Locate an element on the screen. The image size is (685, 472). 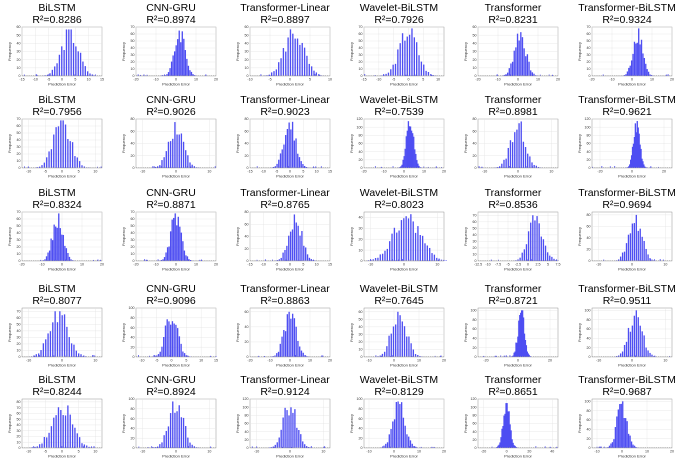
panel-r2: R²=0.8244 is located at coordinates (56, 392).